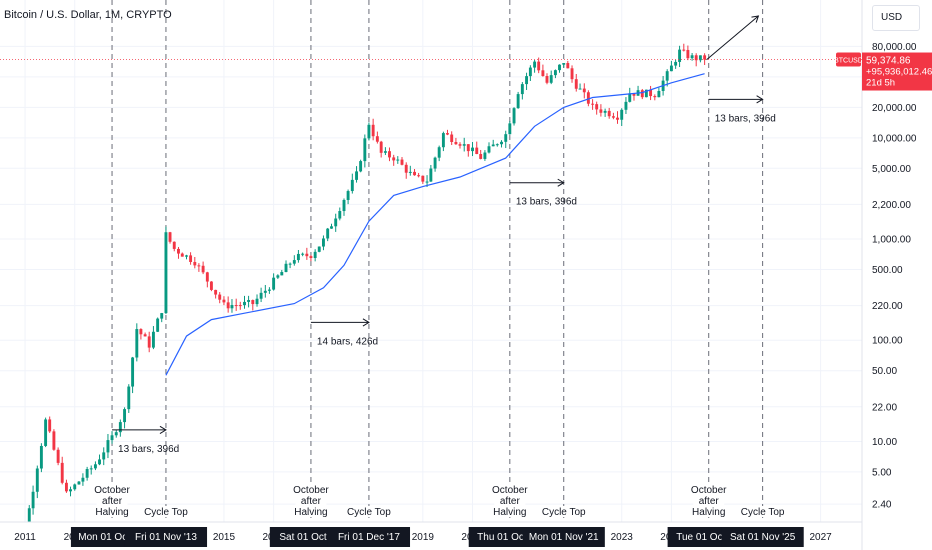  I want to click on price-badge-change: +95,936,012.46%, so click(899, 72).